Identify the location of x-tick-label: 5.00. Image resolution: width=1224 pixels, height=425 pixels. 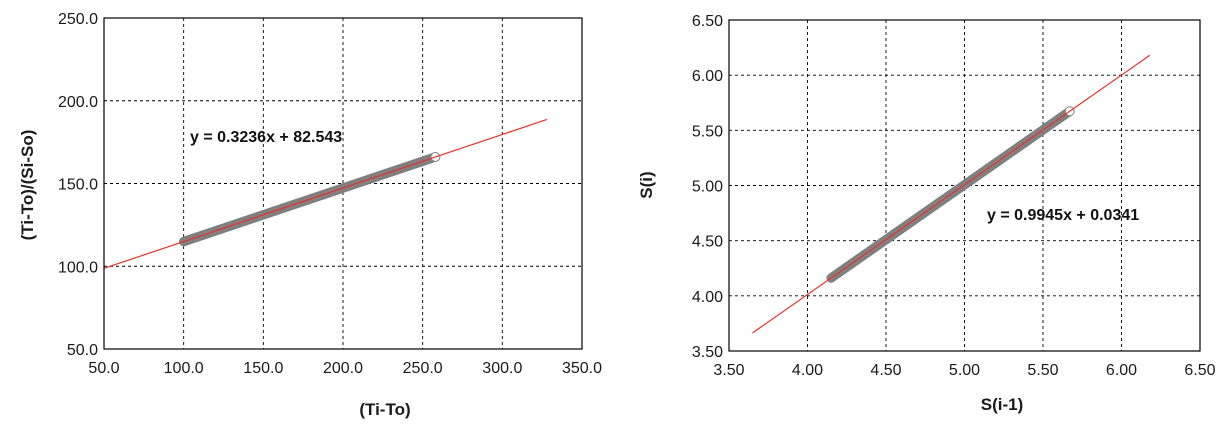
(964, 370).